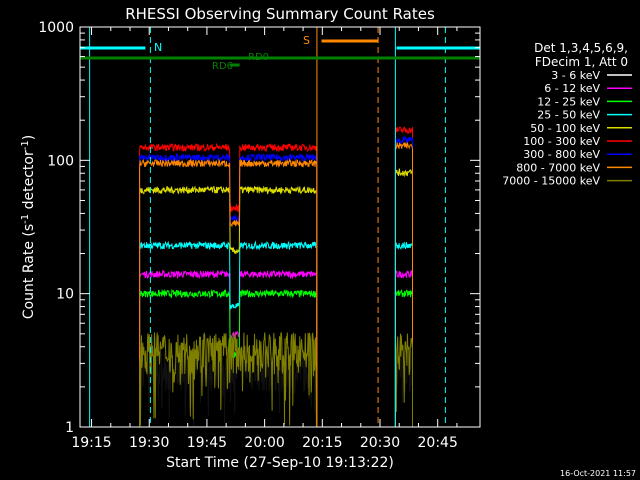 The image size is (640, 480). I want to click on series-6-12-kev, so click(276, 348).